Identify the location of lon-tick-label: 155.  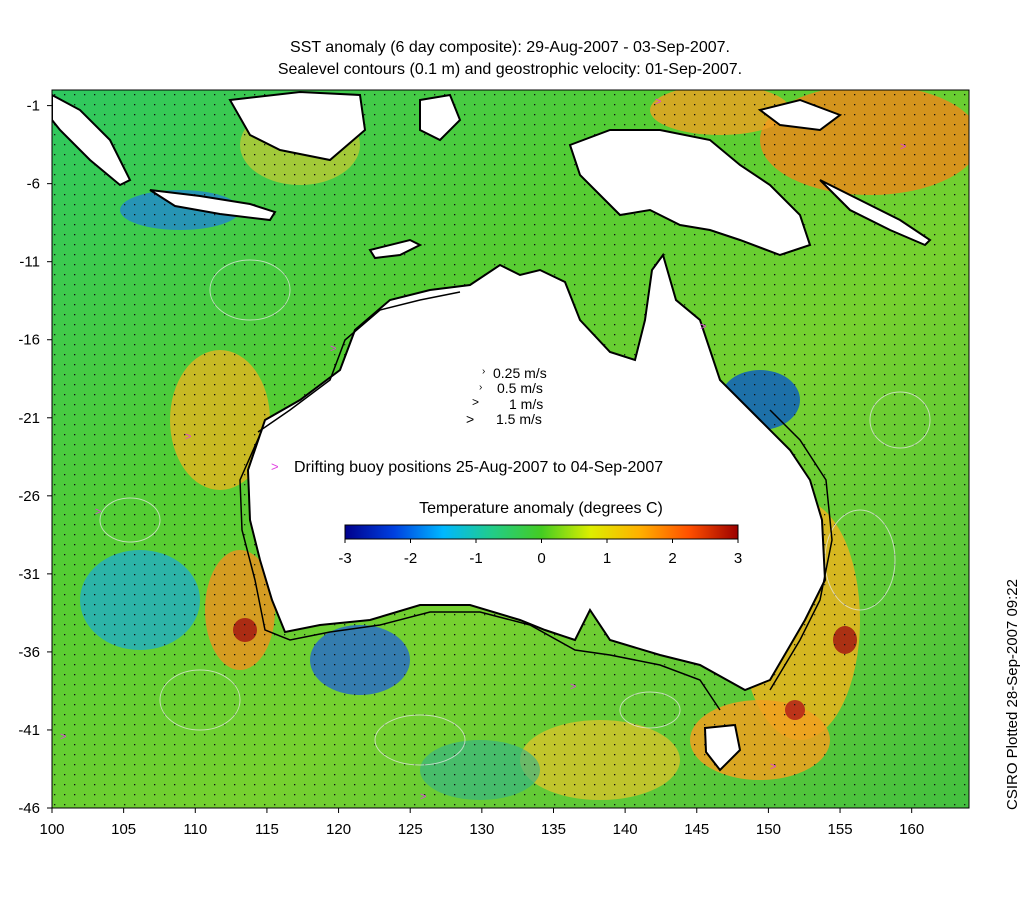
(840, 829).